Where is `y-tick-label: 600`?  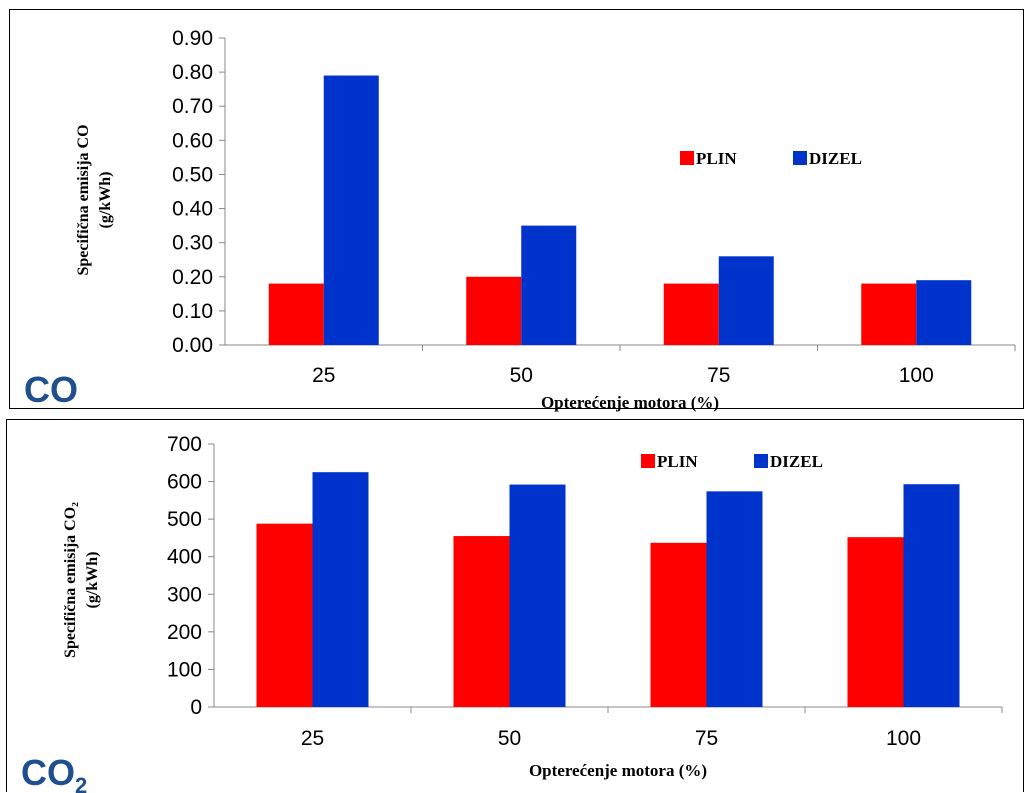 y-tick-label: 600 is located at coordinates (184, 482).